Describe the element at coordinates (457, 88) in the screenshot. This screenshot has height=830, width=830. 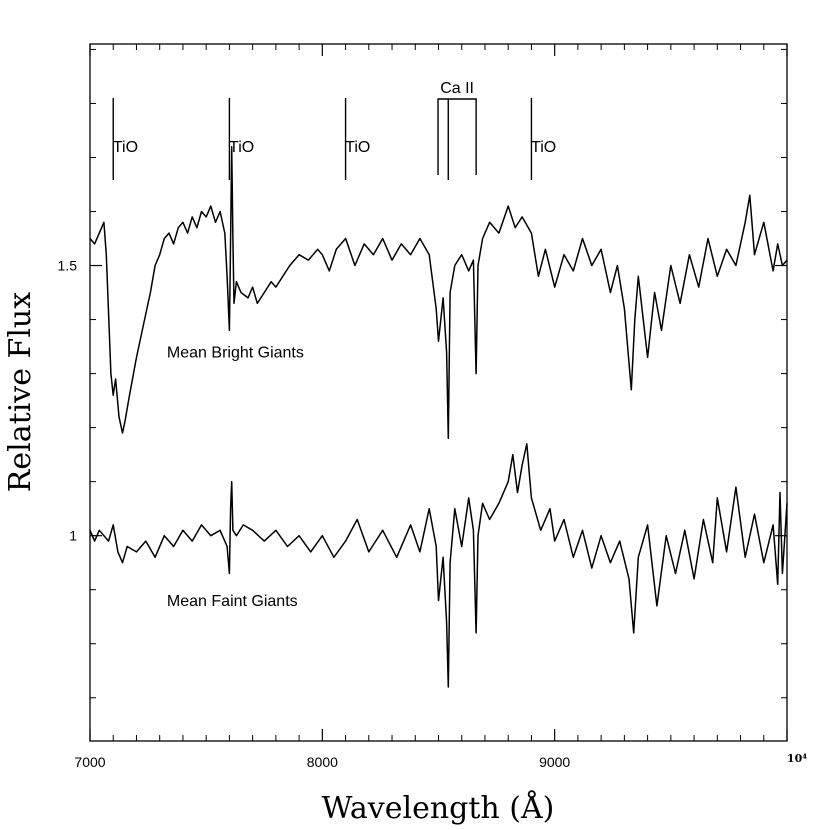
I see `ca-ii-label: Ca II` at that location.